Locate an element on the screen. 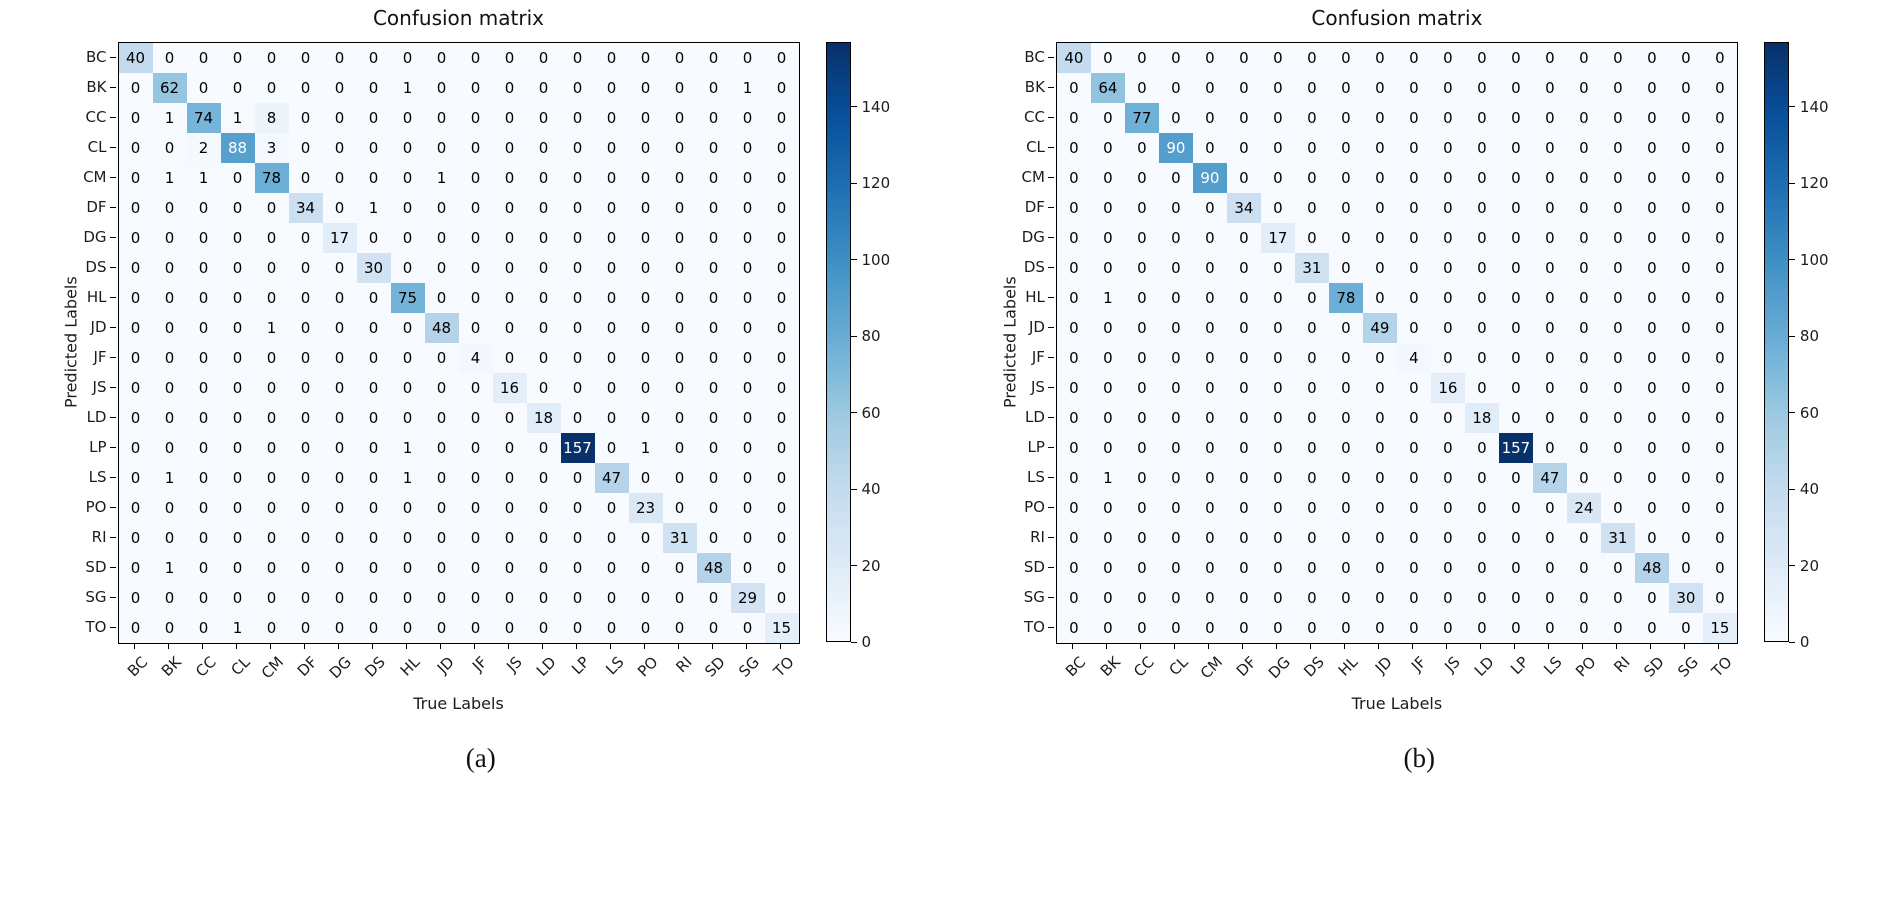  x-tick-label: CC is located at coordinates (1144, 667).